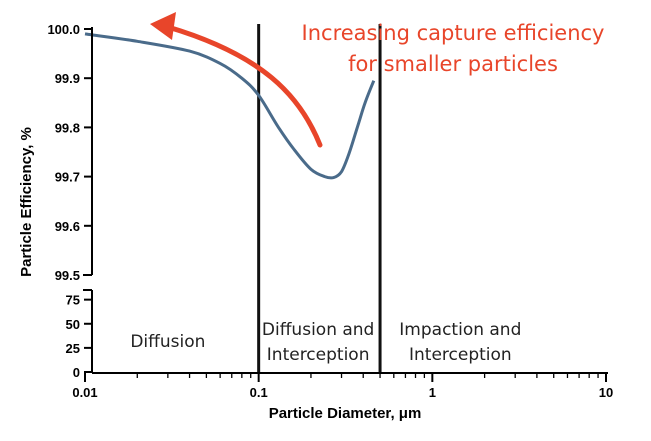 The image size is (651, 441). What do you see at coordinates (453, 64) in the screenshot?
I see `annotation-text: for smaller particles` at bounding box center [453, 64].